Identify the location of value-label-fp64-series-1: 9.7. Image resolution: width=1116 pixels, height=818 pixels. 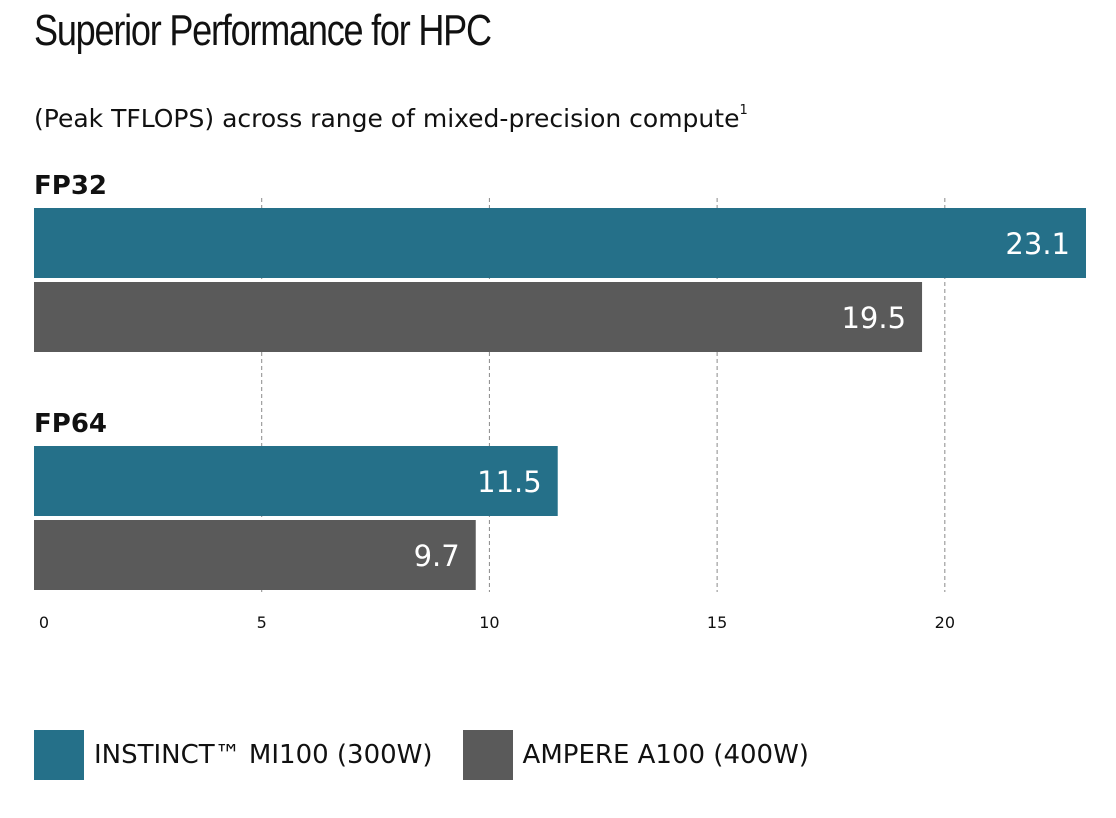
(437, 556).